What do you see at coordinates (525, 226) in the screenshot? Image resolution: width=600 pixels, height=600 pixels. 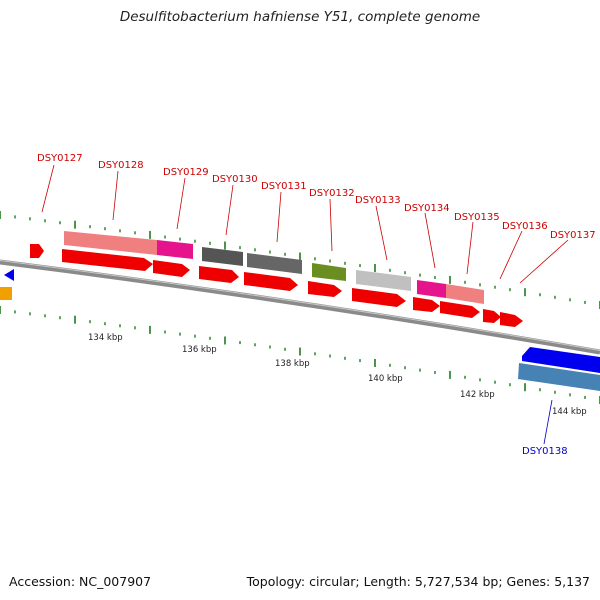 I see `gene-label: DSY0136` at bounding box center [525, 226].